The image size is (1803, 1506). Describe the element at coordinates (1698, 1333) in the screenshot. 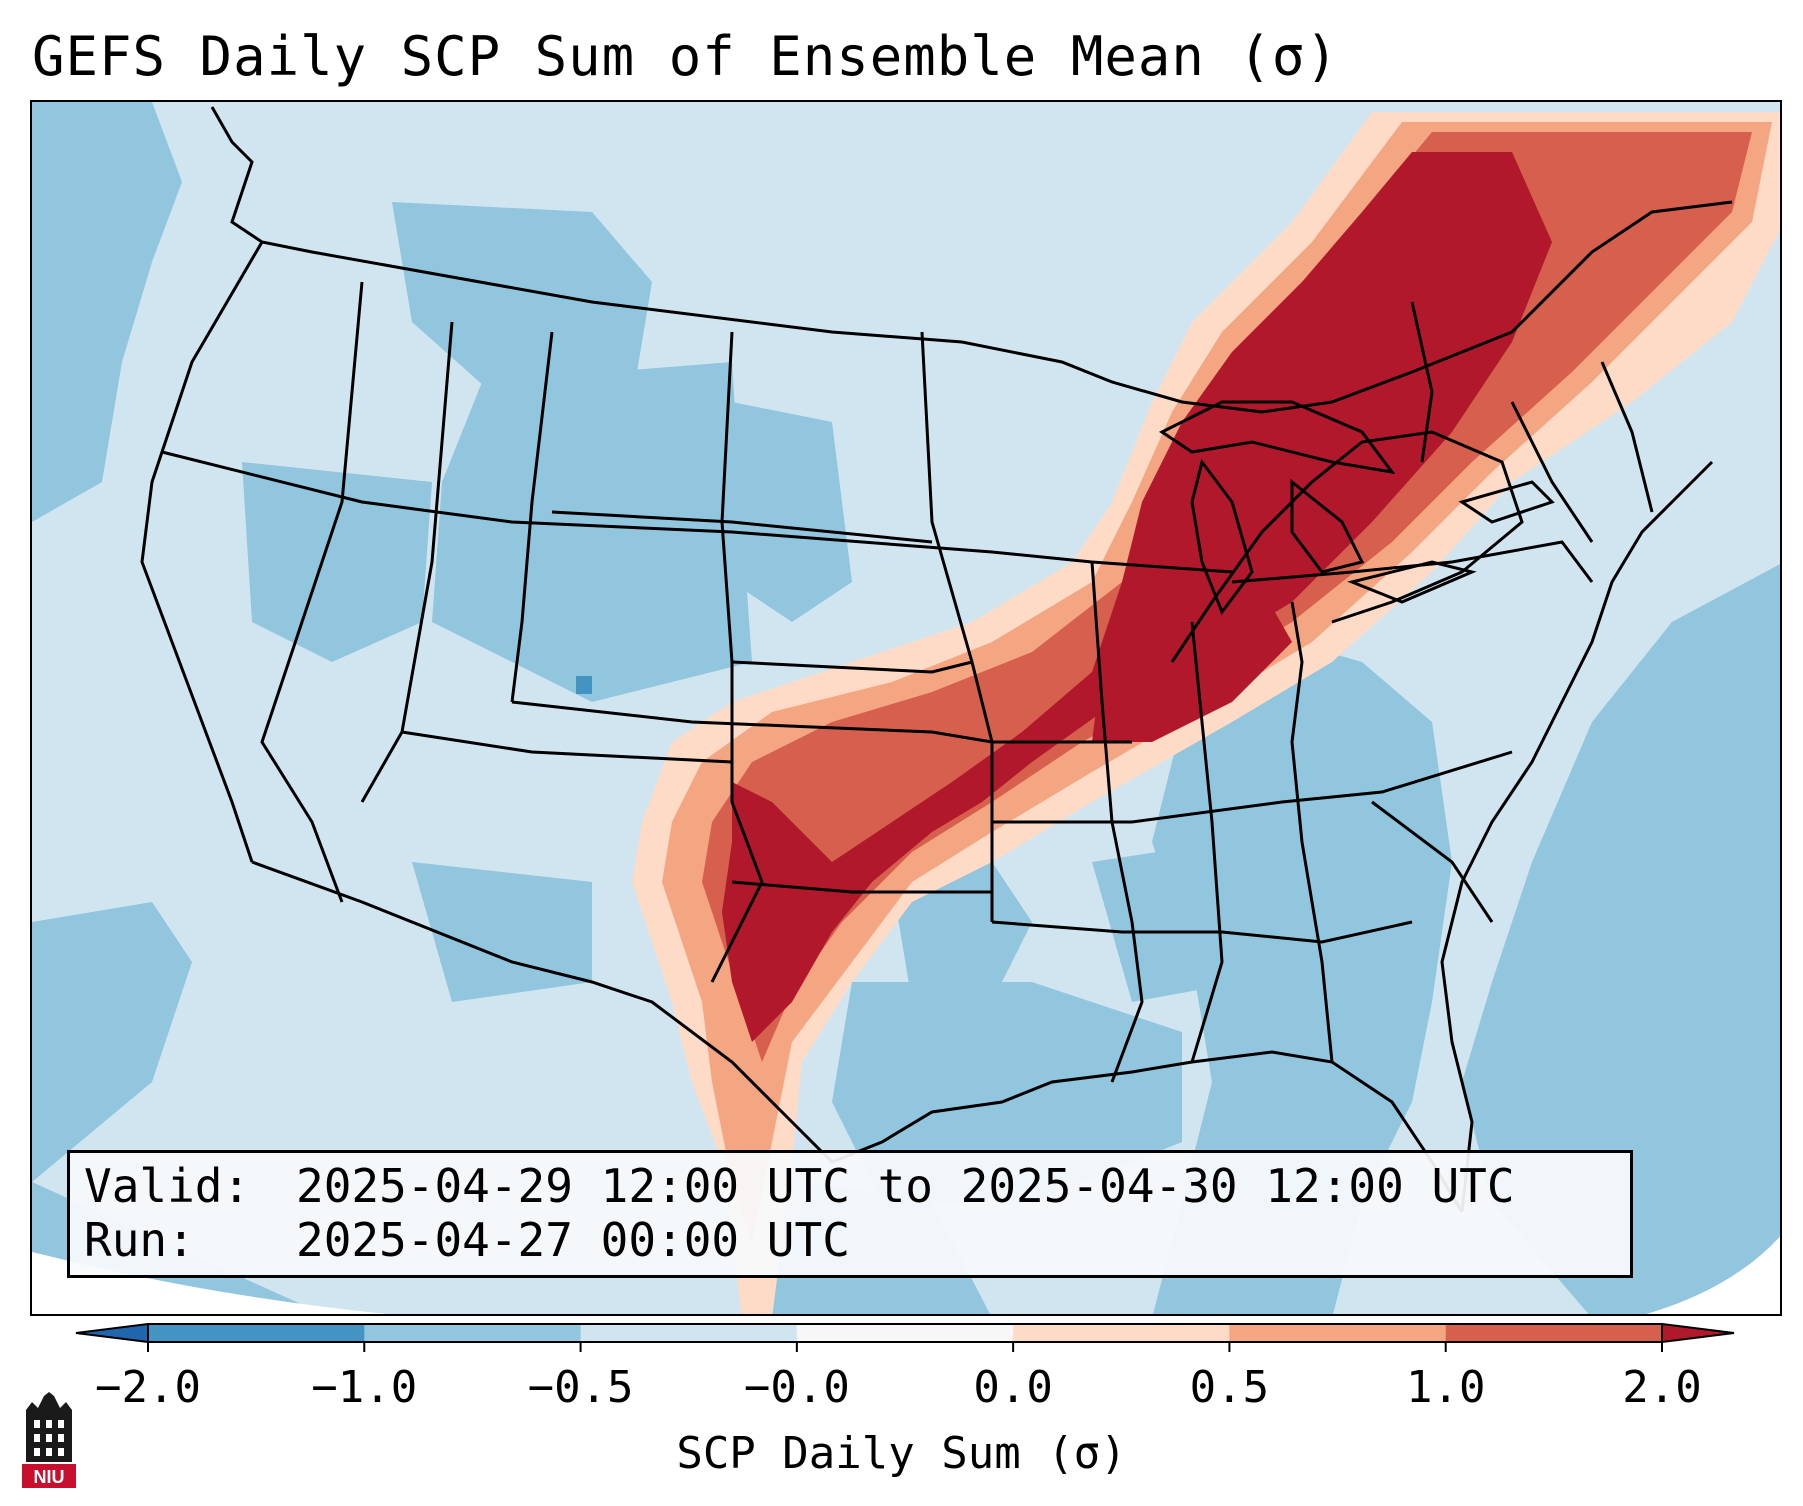

I see `colorbar-over-arrow` at that location.